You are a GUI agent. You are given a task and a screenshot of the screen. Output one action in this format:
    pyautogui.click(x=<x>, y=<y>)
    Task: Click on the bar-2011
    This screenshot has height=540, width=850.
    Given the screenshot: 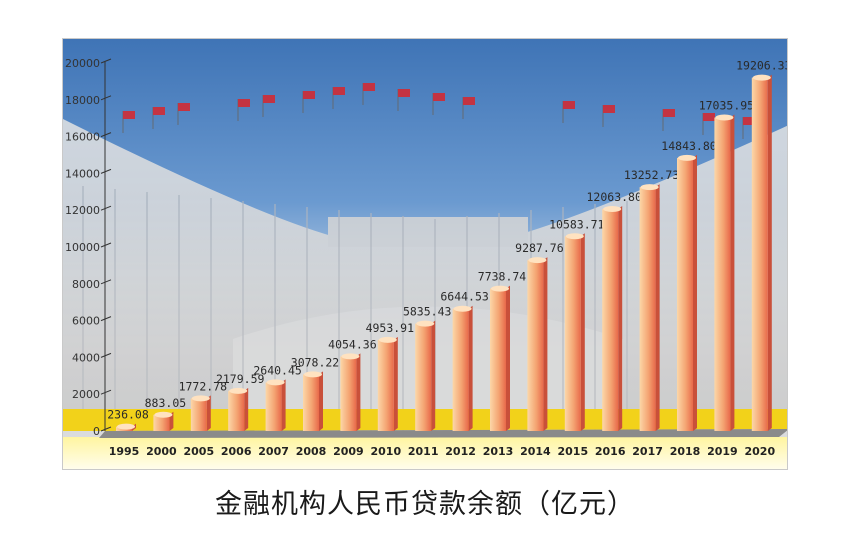 What is the action you would take?
    pyautogui.click(x=425, y=375)
    